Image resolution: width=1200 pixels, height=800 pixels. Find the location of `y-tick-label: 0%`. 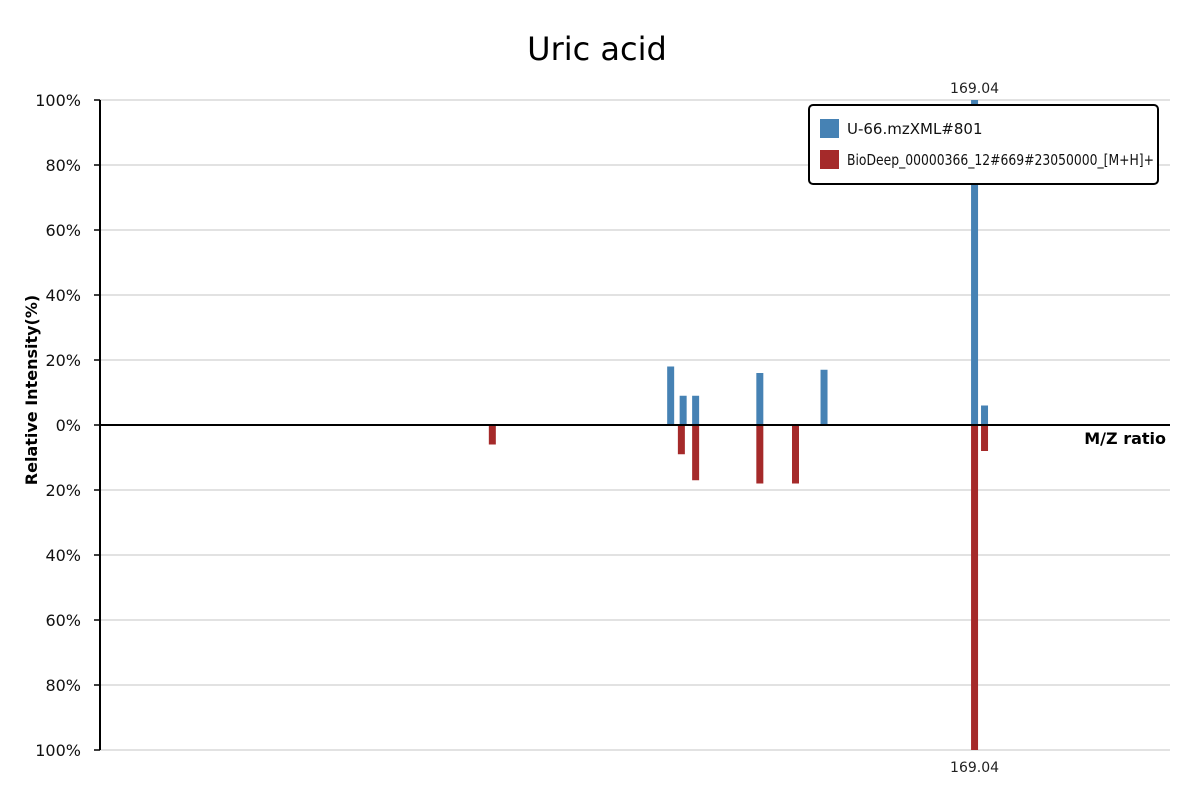

y-tick-label: 0% is located at coordinates (68, 425).